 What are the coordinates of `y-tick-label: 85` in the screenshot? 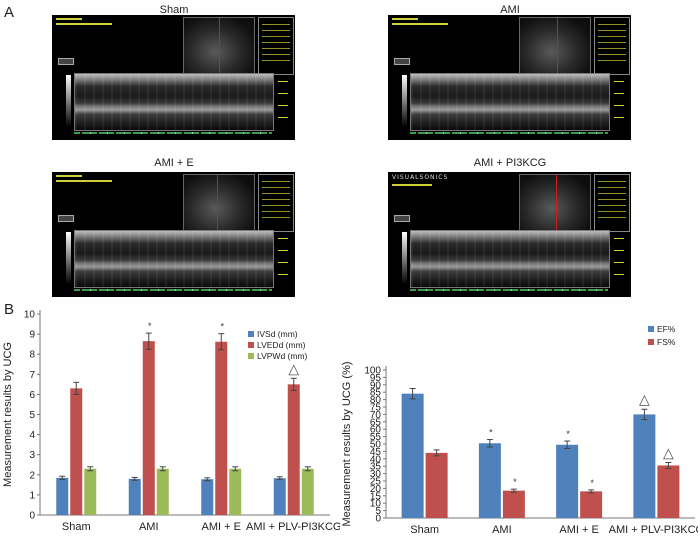 It's located at (376, 393).